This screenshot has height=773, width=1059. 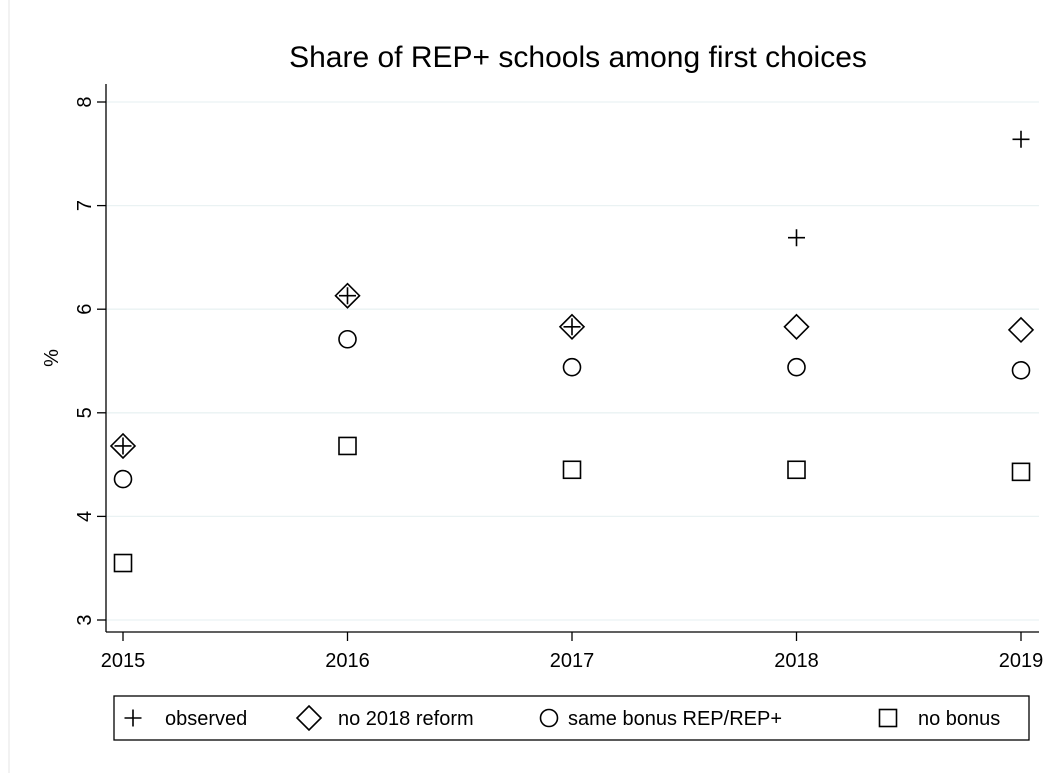 I want to click on y-axis-label: %, so click(x=52, y=358).